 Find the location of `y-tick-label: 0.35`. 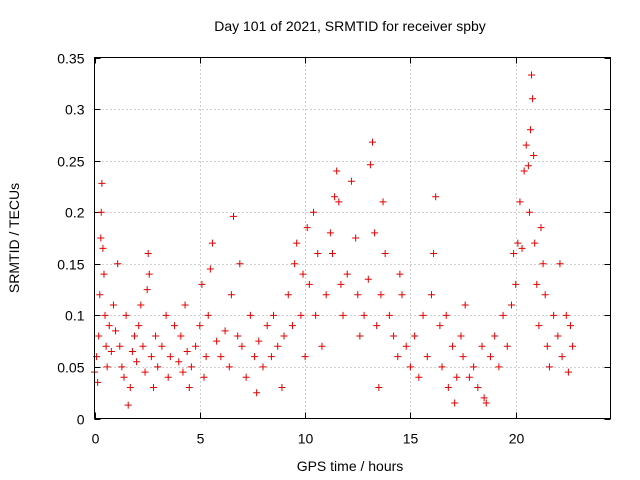

y-tick-label: 0.35 is located at coordinates (70, 59).